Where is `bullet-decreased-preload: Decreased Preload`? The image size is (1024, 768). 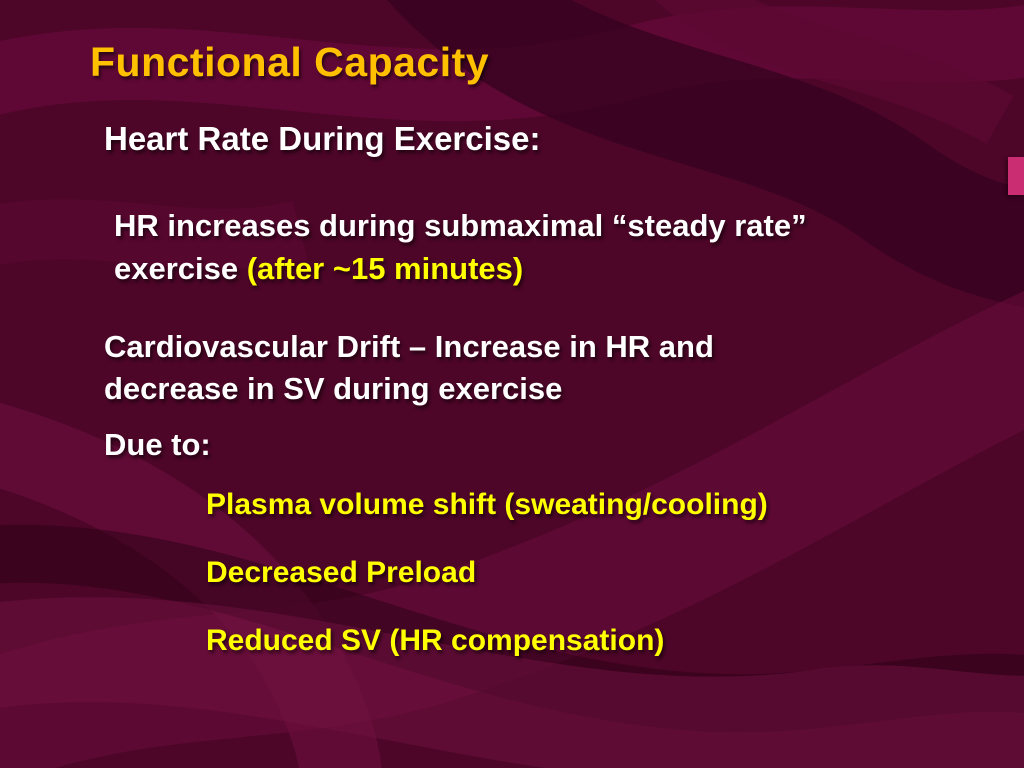
bullet-decreased-preload: Decreased Preload is located at coordinates (341, 572).